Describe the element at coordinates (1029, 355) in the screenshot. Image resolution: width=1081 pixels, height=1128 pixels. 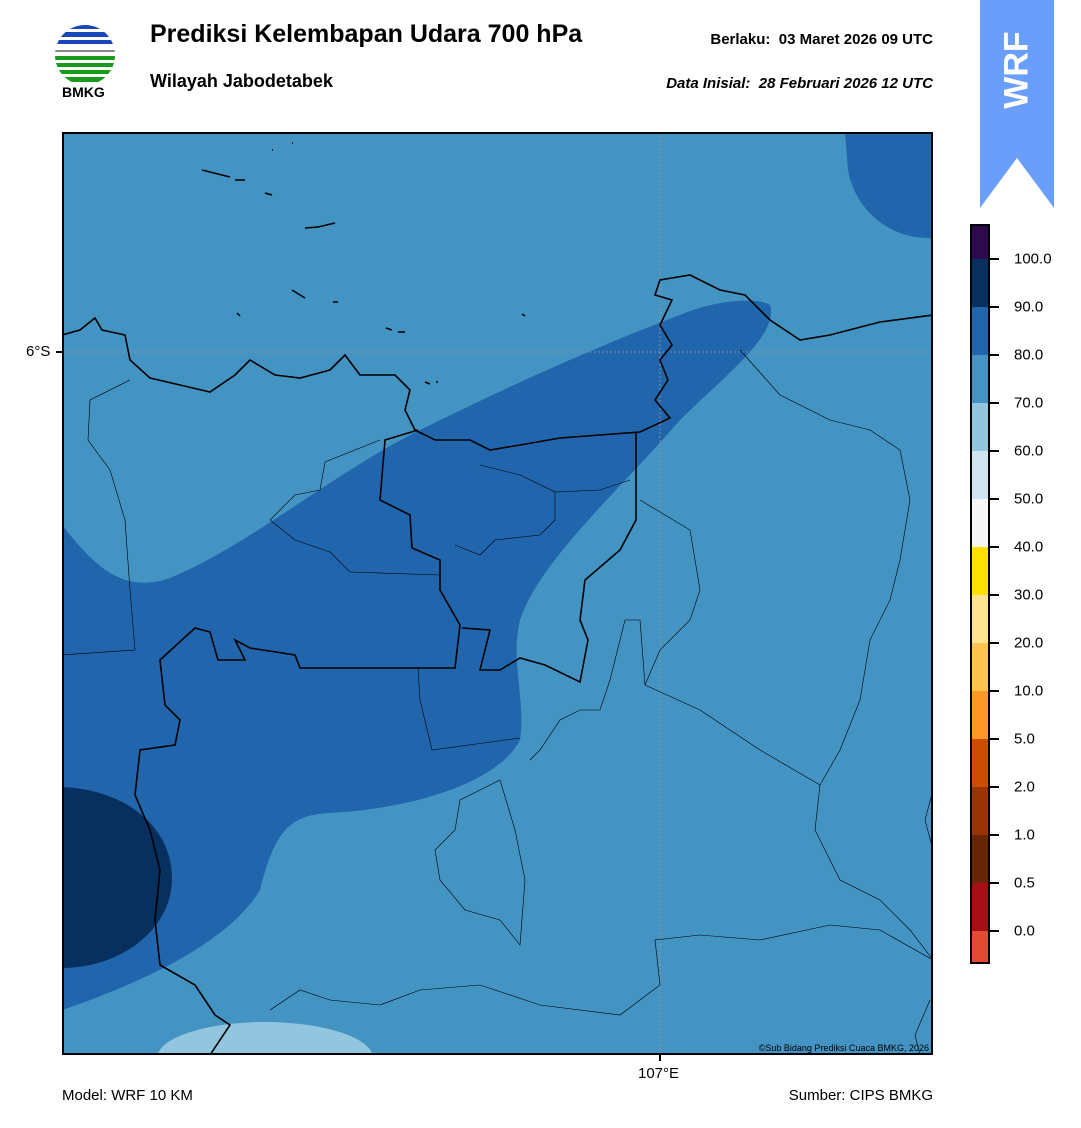
I see `colorbar-tick-label: 80.0` at that location.